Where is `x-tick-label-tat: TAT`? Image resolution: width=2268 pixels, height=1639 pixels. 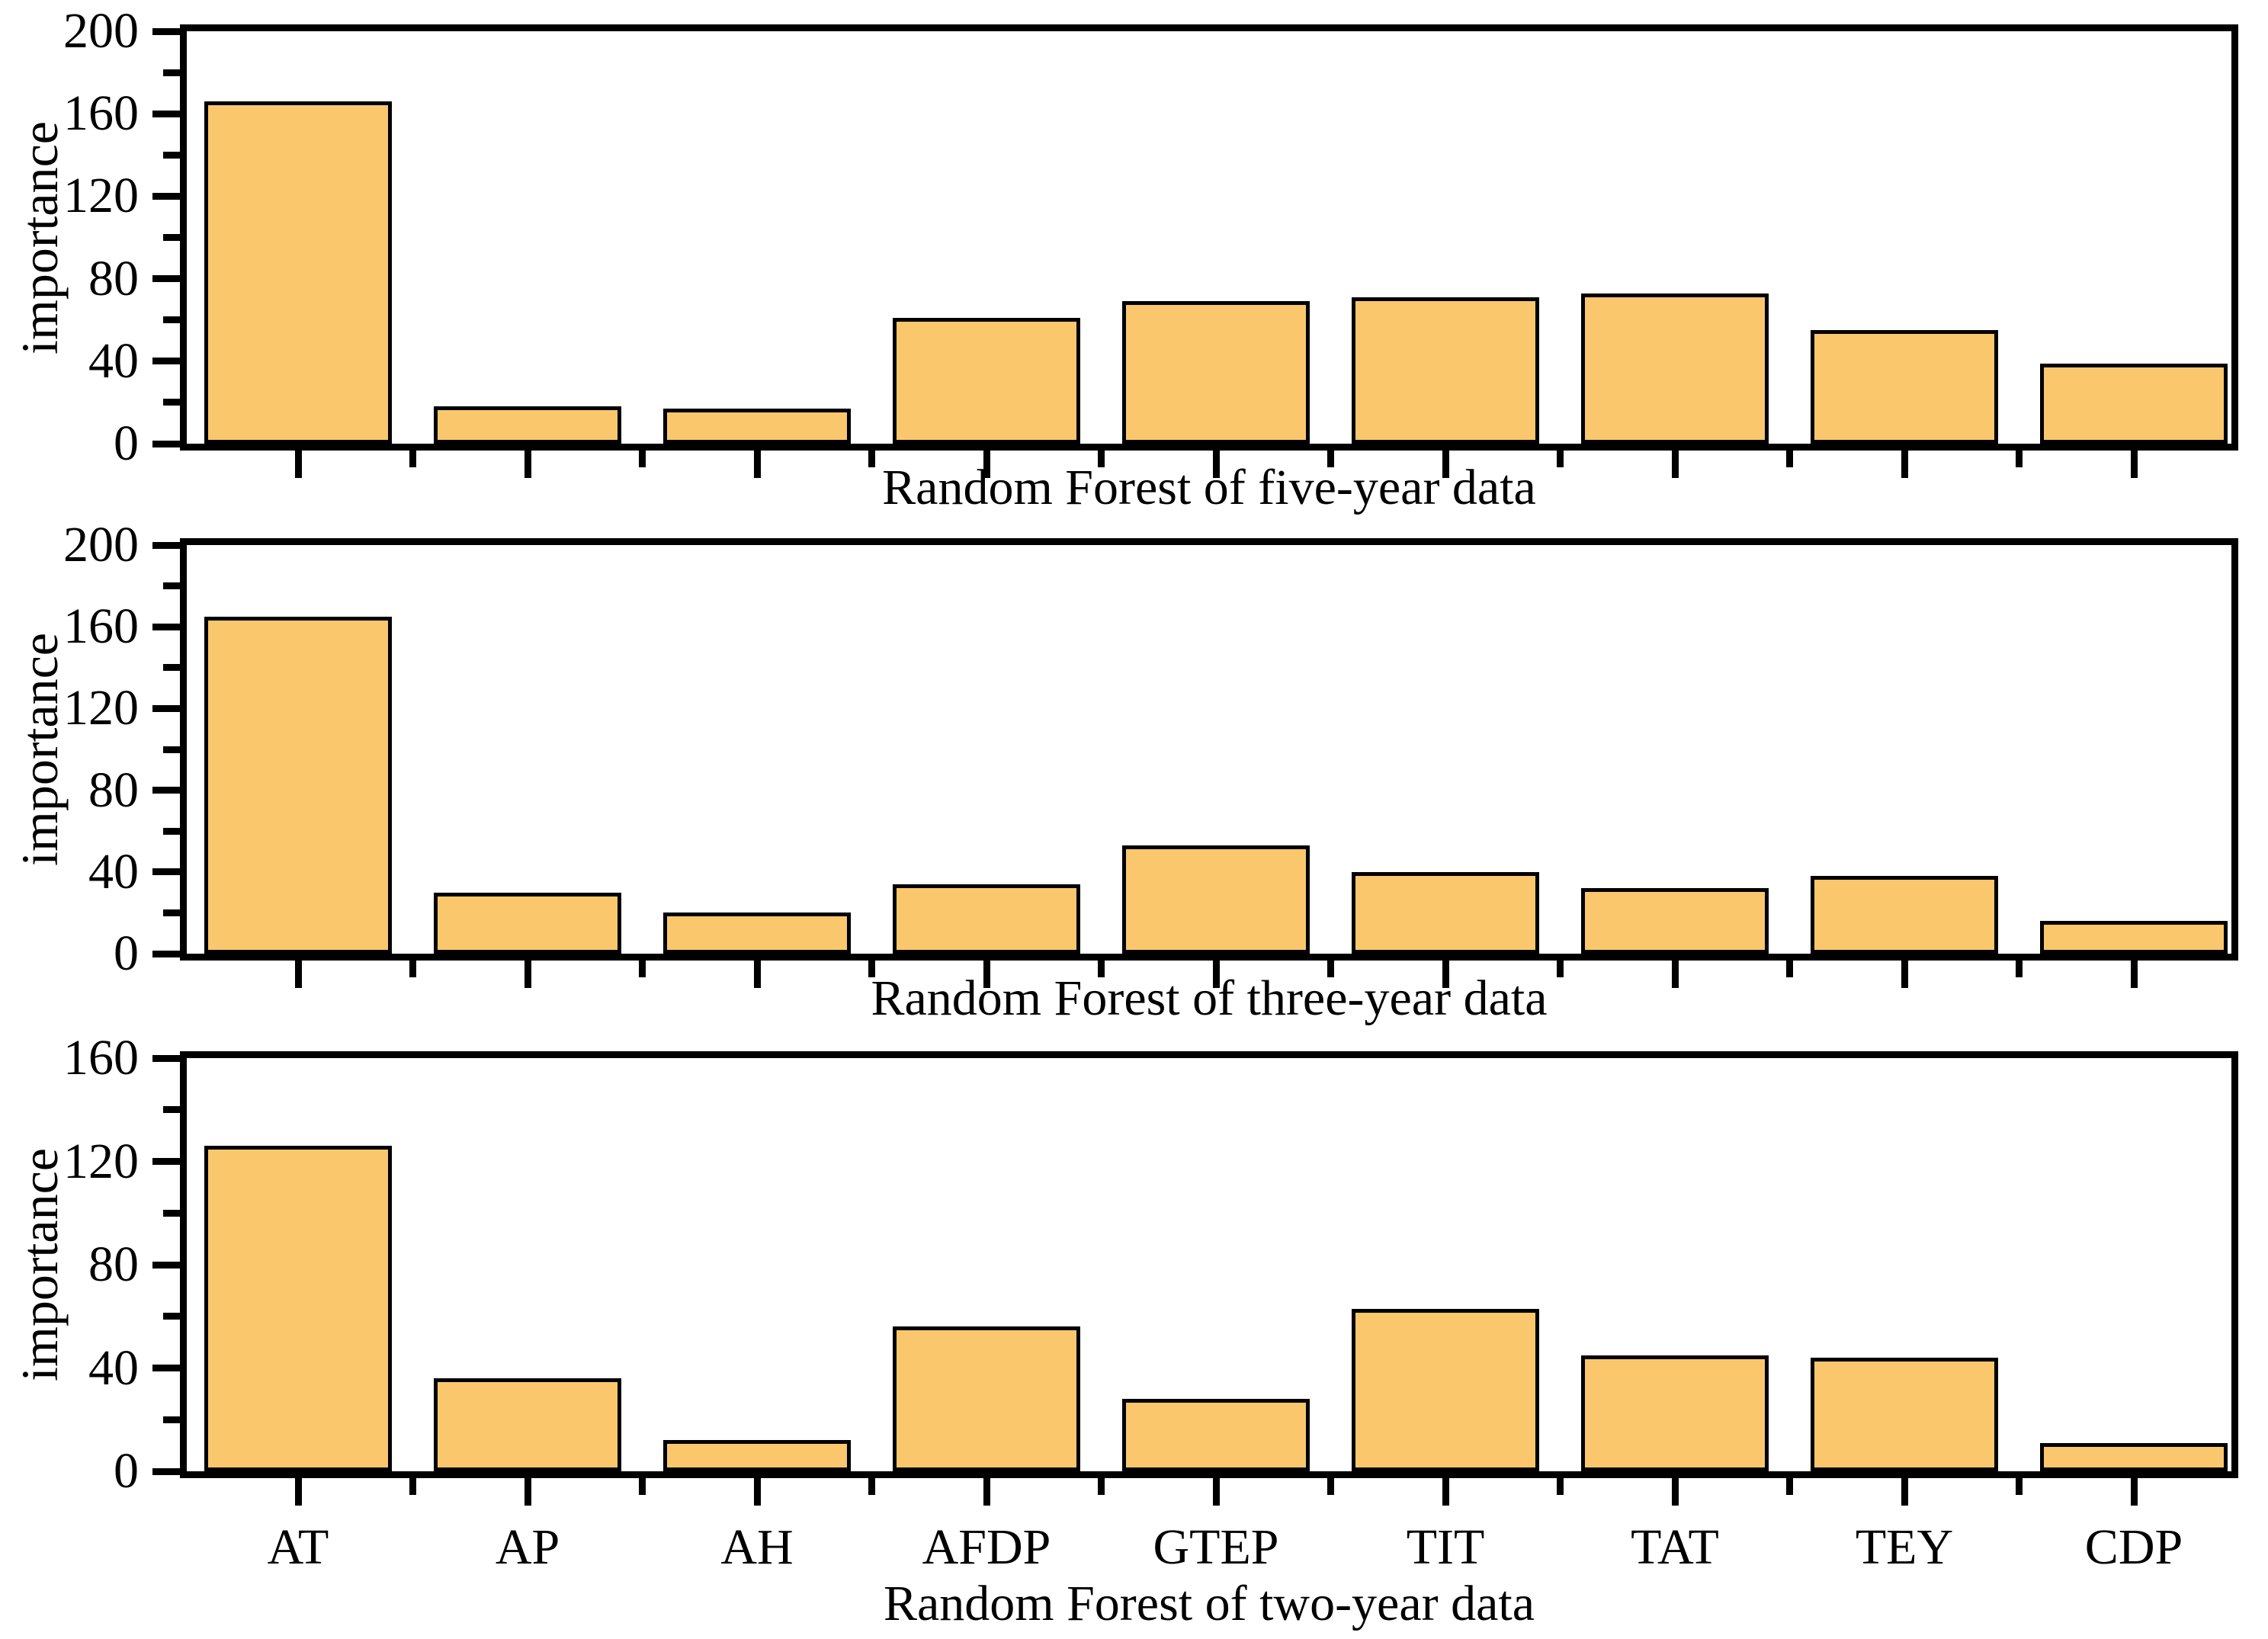
x-tick-label-tat: TAT is located at coordinates (1675, 1547).